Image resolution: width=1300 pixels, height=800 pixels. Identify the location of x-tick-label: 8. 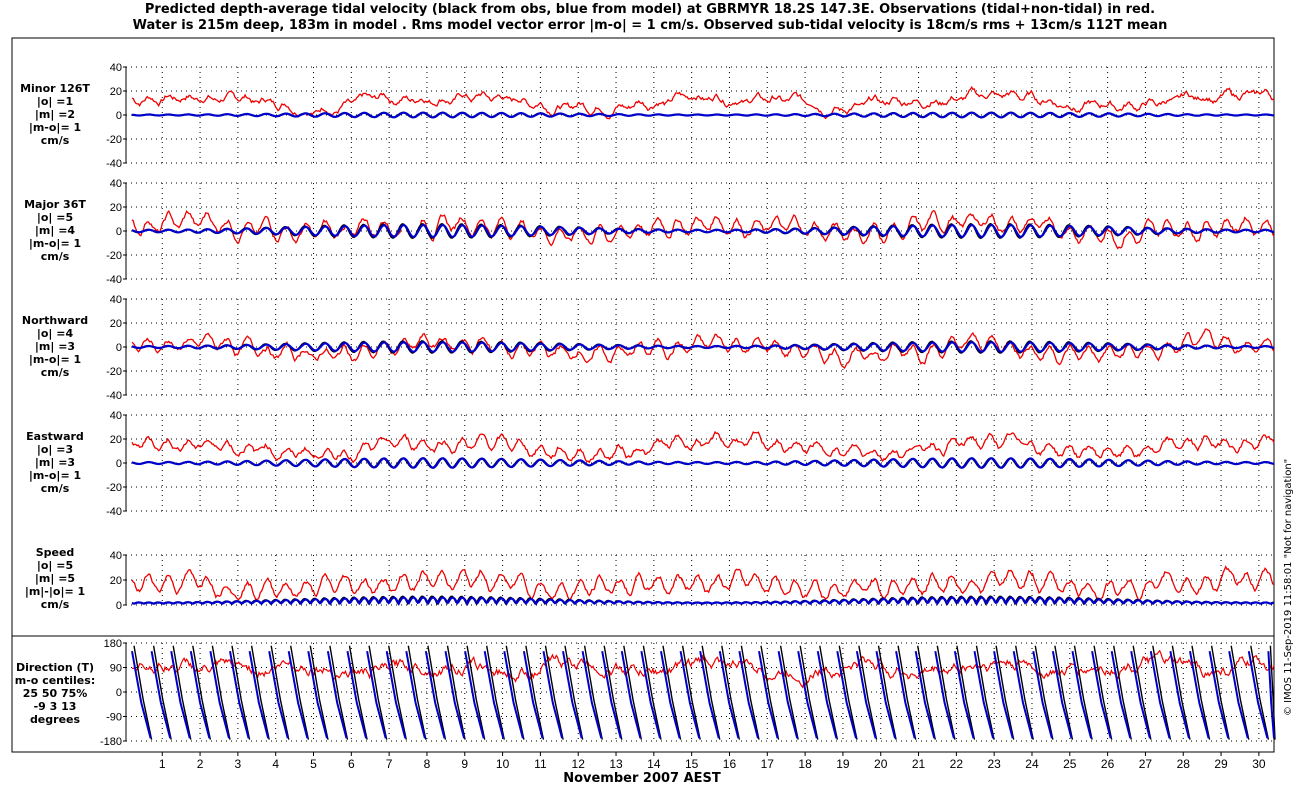
(427, 764).